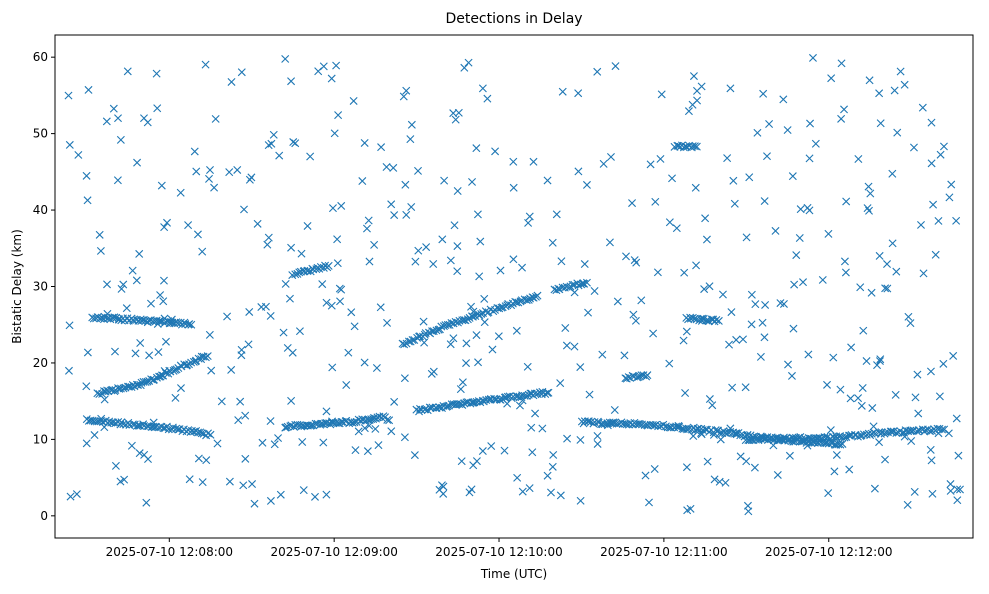  I want to click on chart-title: Detections in Delay, so click(513, 19).